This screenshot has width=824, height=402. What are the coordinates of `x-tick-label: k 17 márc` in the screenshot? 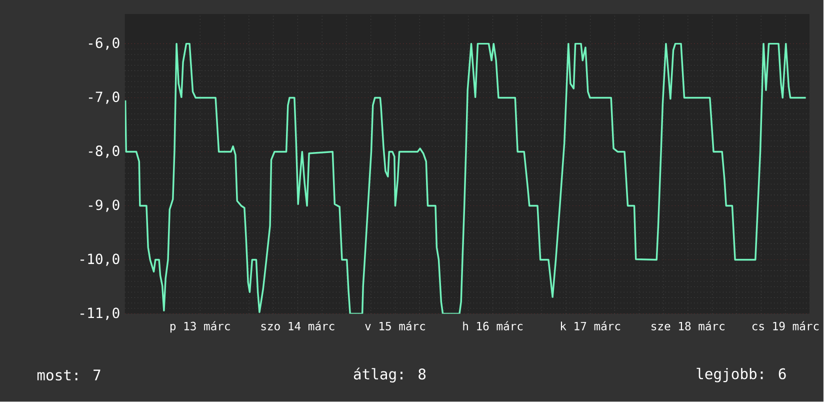 It's located at (590, 326).